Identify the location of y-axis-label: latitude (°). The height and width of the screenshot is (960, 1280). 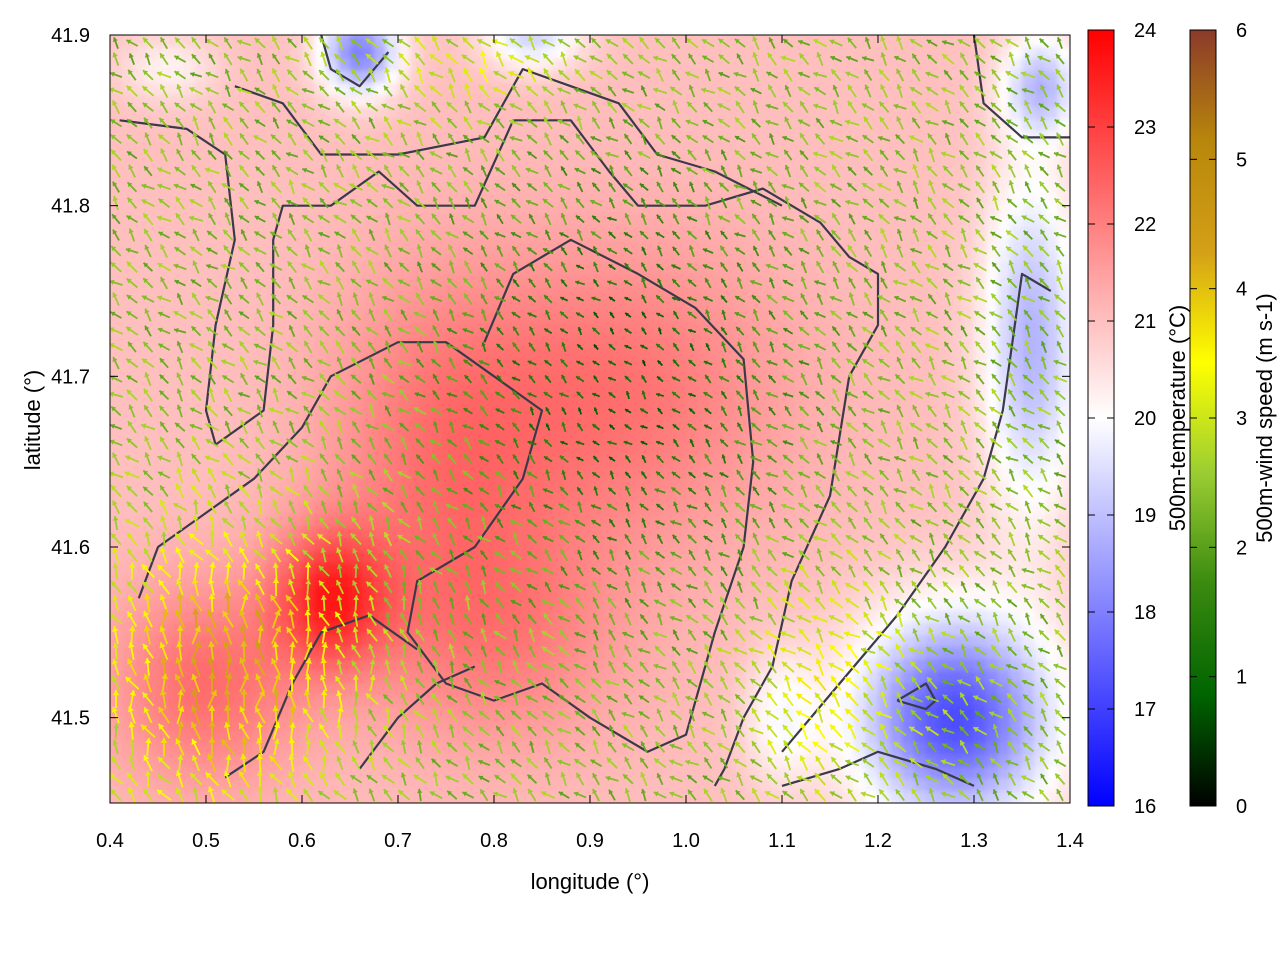
(32, 420).